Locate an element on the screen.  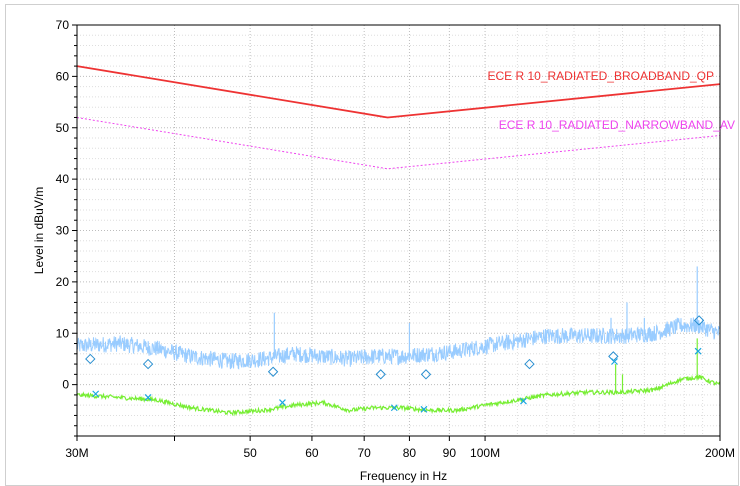
y-tick-label: 10 is located at coordinates (63, 333).